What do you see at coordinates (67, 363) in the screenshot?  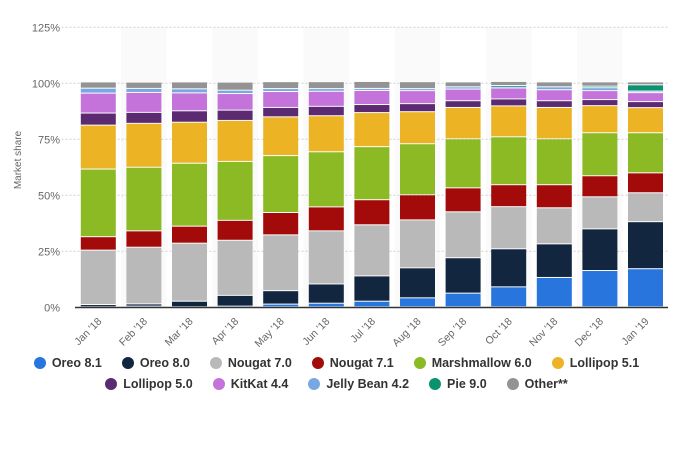 I see `legend-item: Oreo 8.1` at bounding box center [67, 363].